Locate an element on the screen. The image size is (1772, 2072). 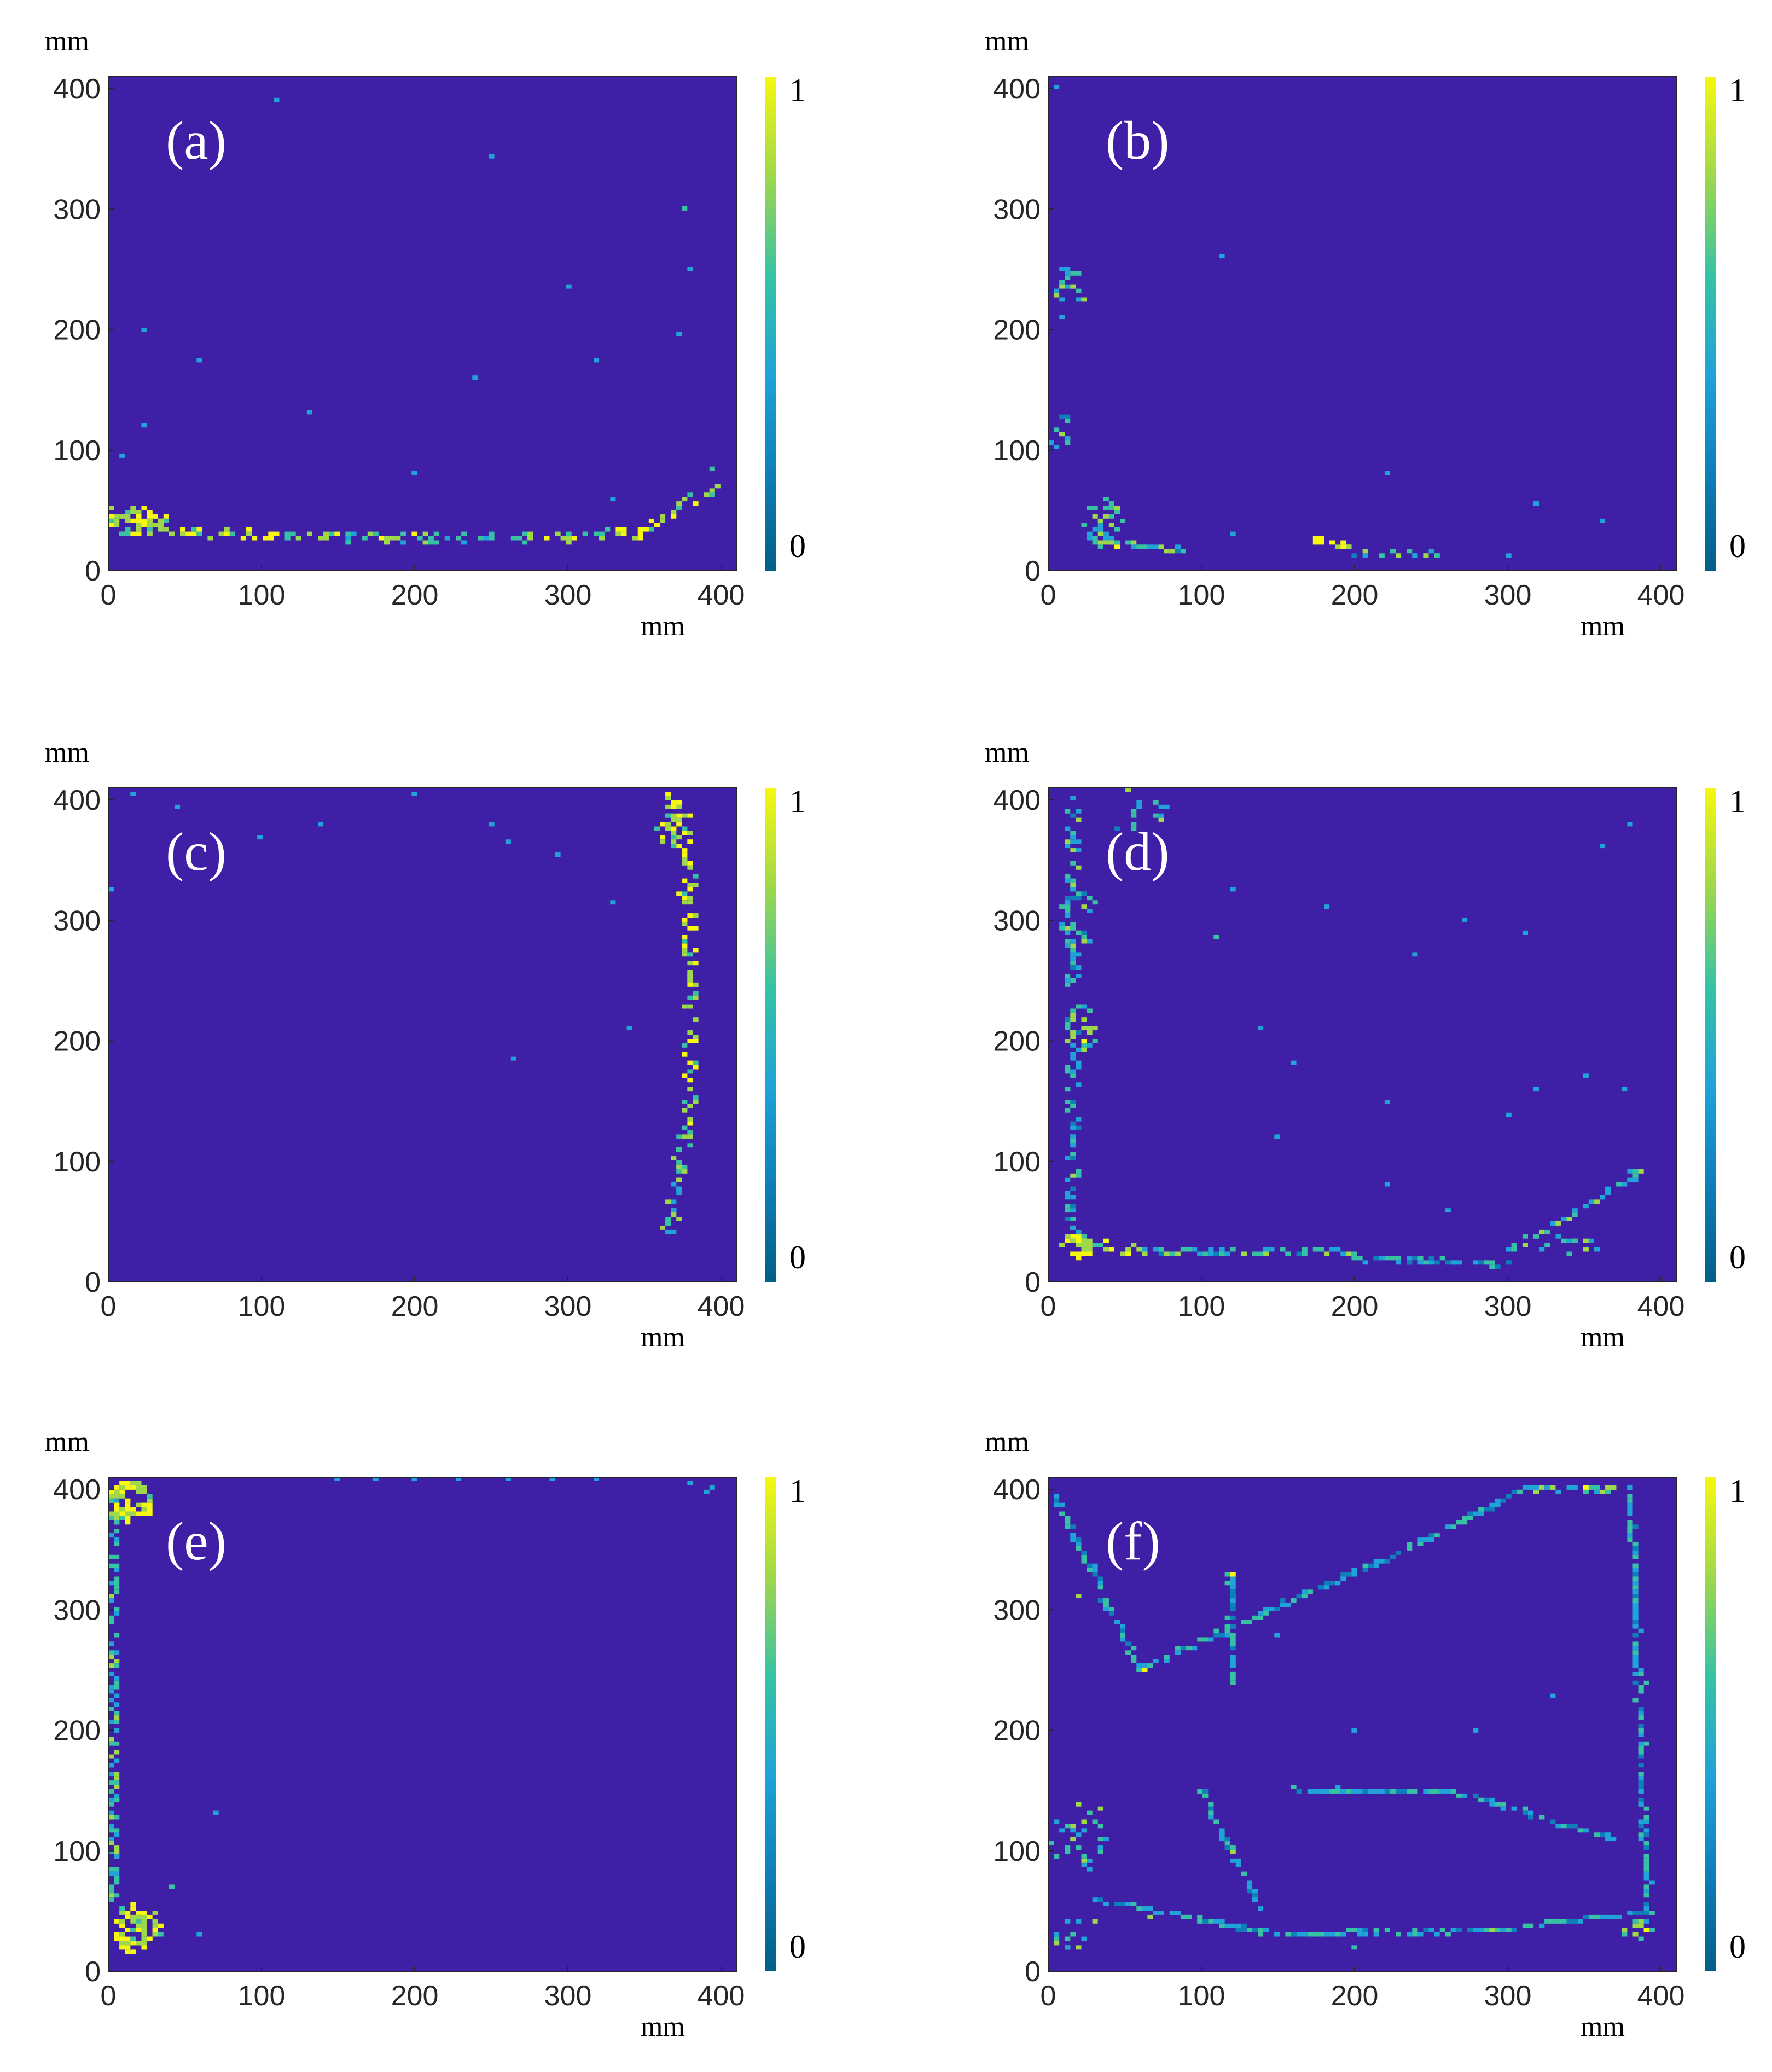
x-tick-label: 400 is located at coordinates (721, 1306).